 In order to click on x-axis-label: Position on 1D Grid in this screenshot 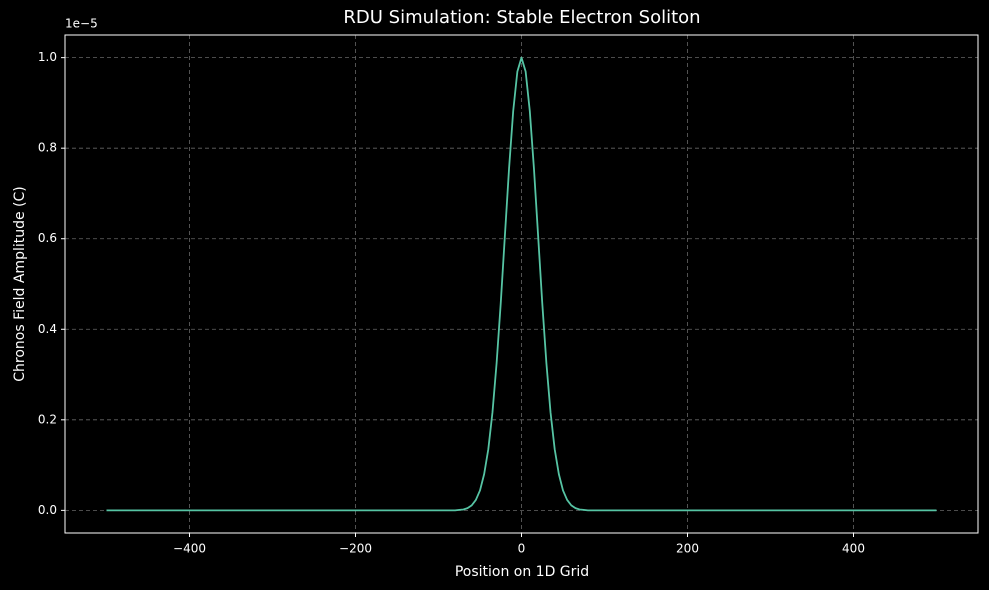, I will do `click(522, 572)`.